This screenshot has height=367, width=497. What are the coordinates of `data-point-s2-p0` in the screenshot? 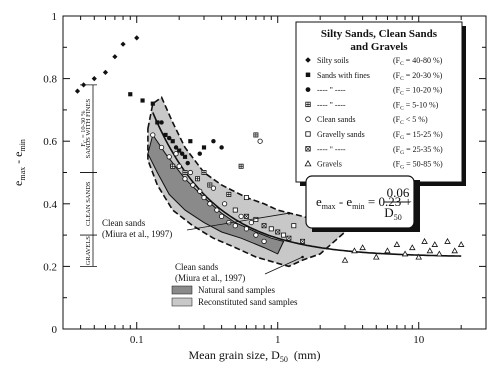 It's located at (161, 122).